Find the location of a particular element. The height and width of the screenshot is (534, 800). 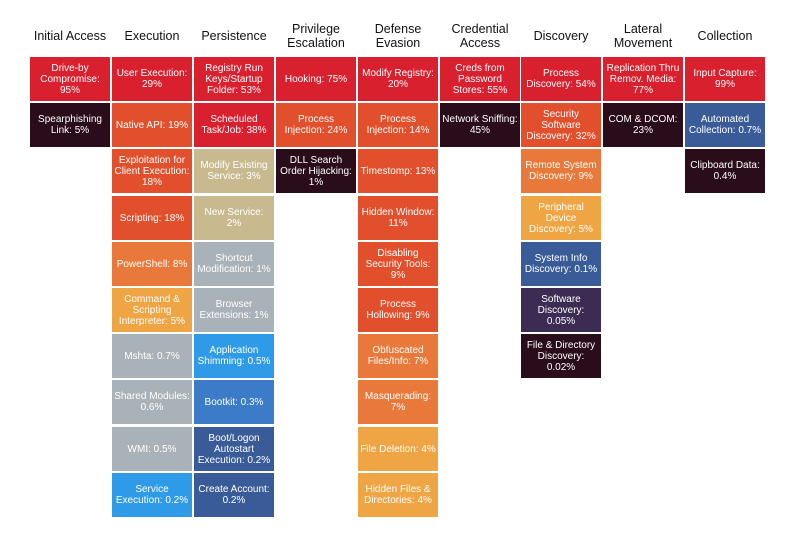

technique-cell: Process Injection: 14% is located at coordinates (398, 125).